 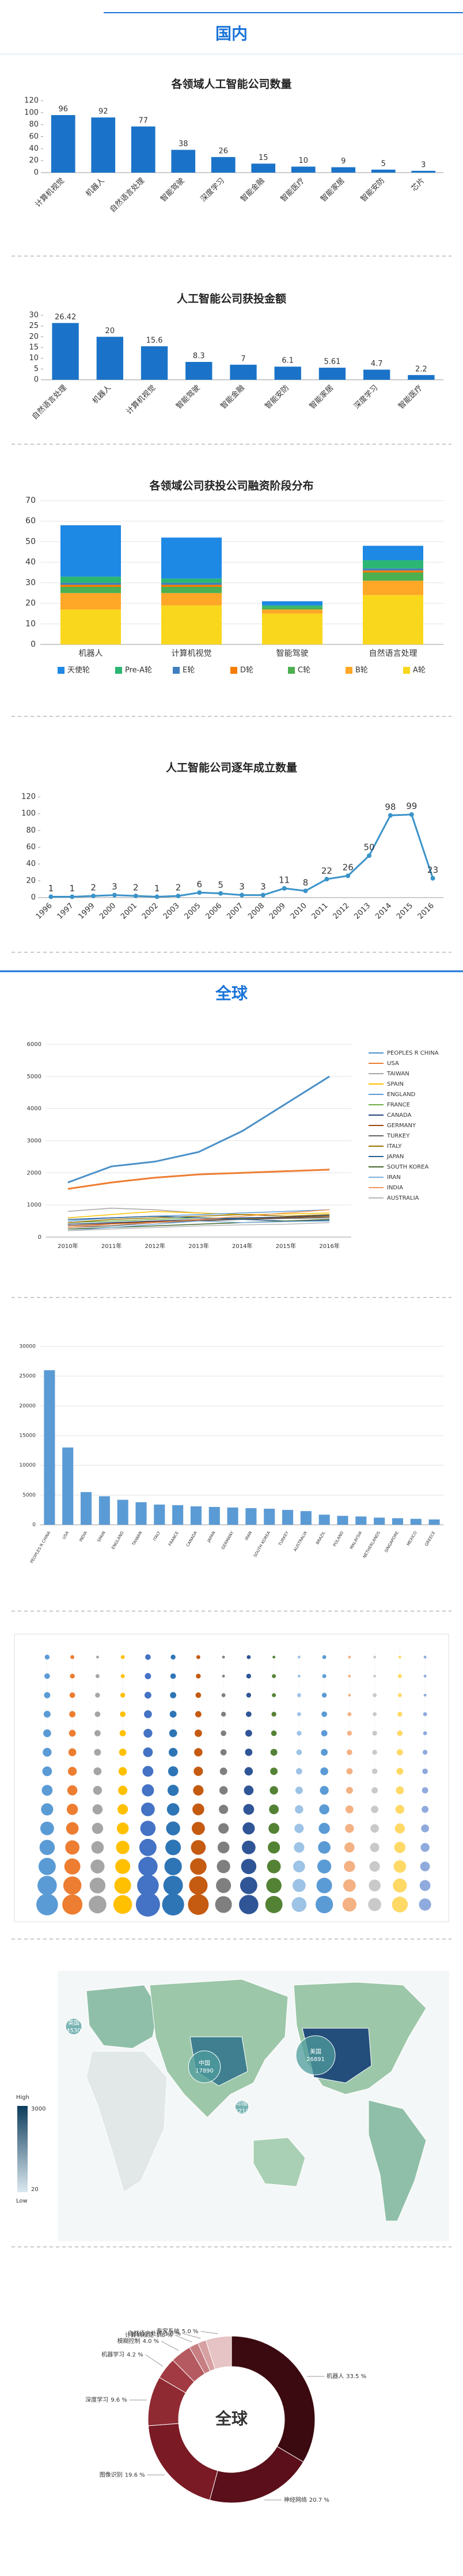 I want to click on chart-title: 各领域人工智能公司数量, so click(x=231, y=84).